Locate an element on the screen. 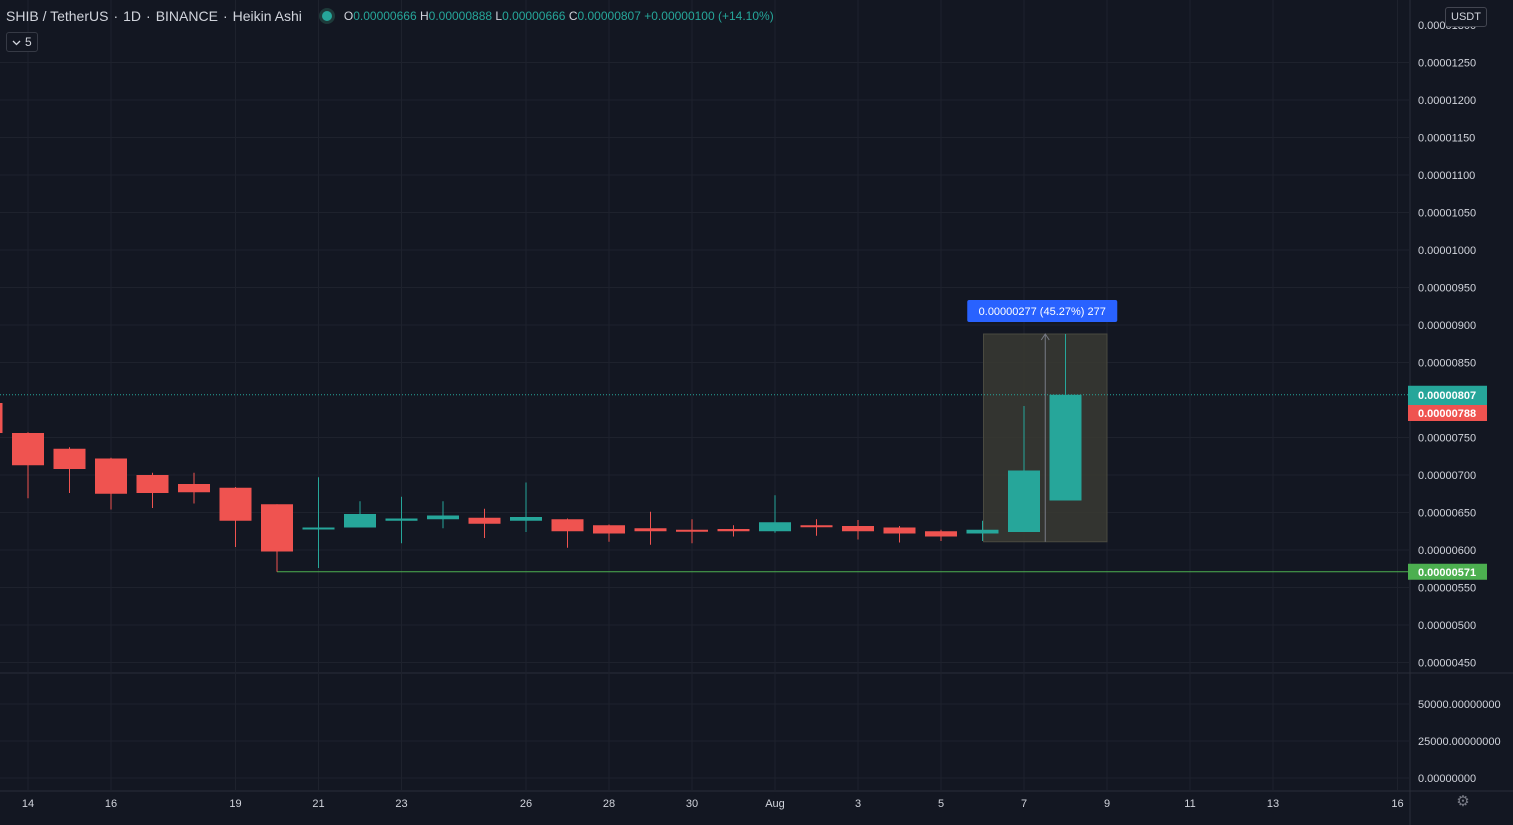 The width and height of the screenshot is (1513, 825). y-tick-label: 0.00001000 is located at coordinates (1447, 251).